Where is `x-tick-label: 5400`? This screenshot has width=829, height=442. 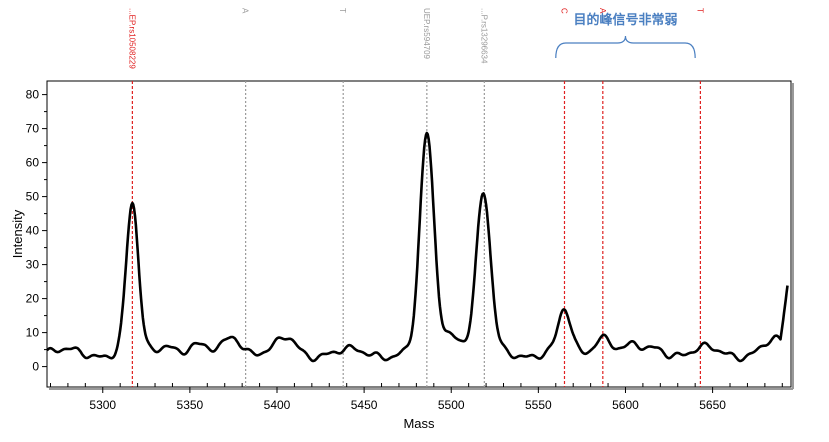 x-tick-label: 5400 is located at coordinates (277, 405).